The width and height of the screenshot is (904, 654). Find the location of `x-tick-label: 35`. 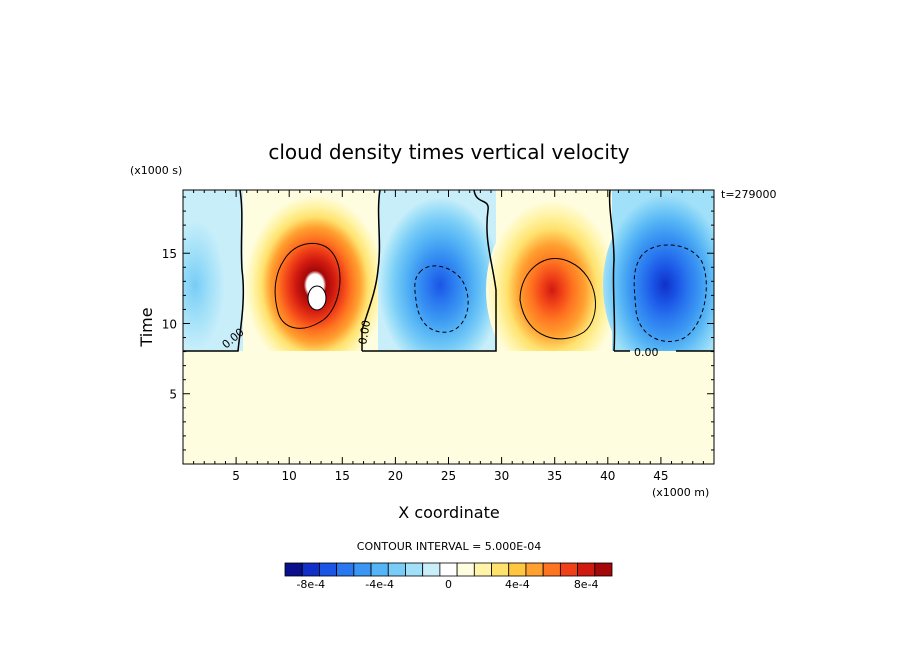

x-tick-label: 35 is located at coordinates (554, 476).